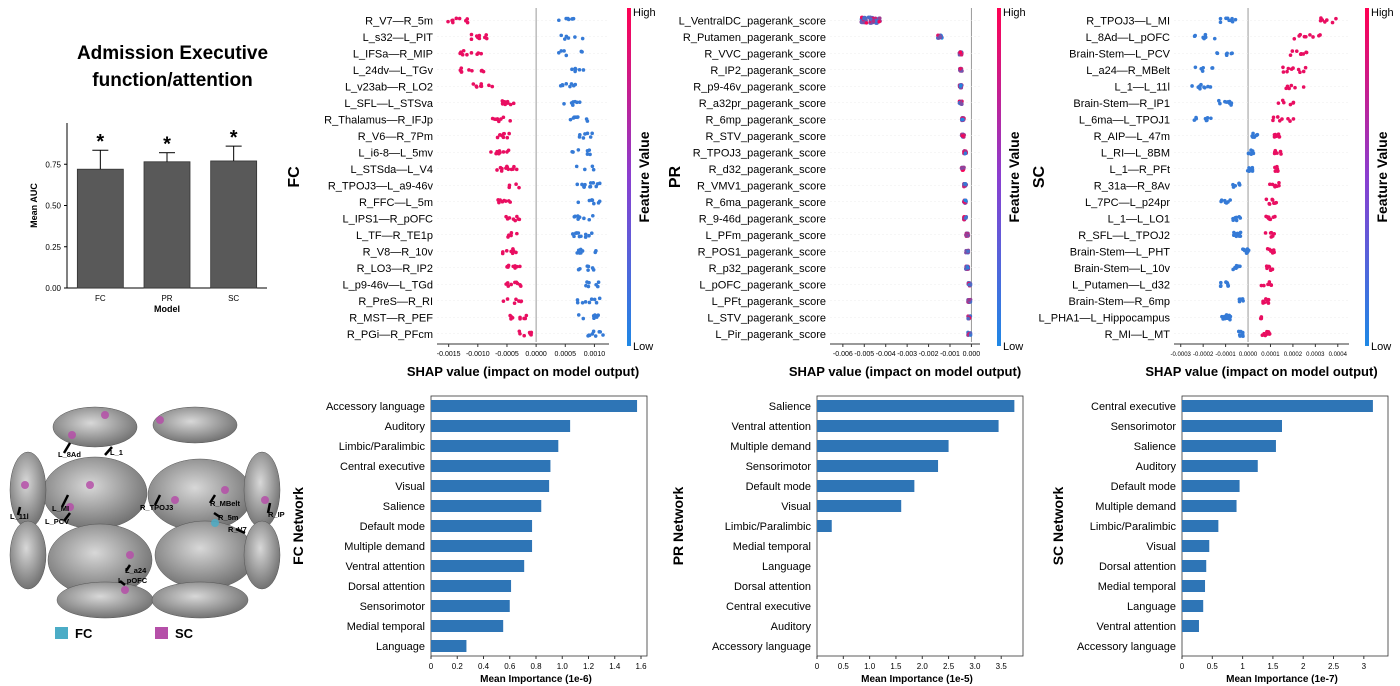  Describe the element at coordinates (1039, 176) in the screenshot. I see `shap-panel-label: SC` at that location.